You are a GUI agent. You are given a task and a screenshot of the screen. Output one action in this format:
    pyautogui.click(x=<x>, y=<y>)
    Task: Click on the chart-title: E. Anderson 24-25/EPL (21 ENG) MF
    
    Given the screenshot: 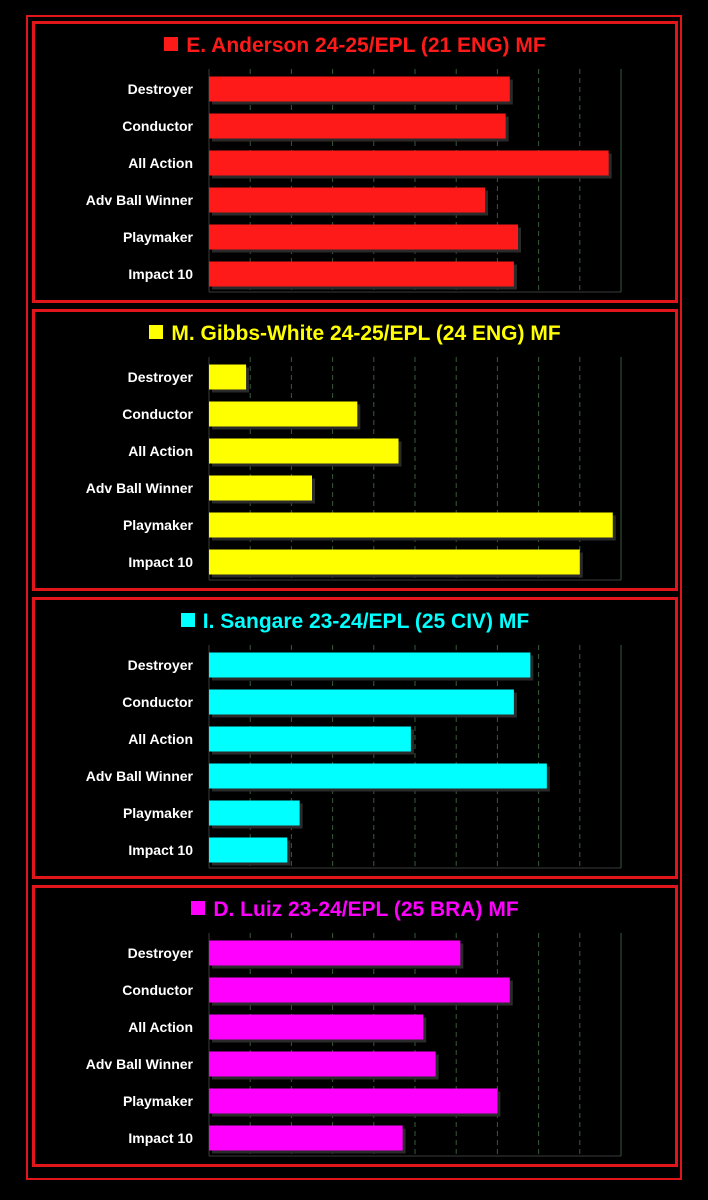 What is the action you would take?
    pyautogui.click(x=355, y=46)
    